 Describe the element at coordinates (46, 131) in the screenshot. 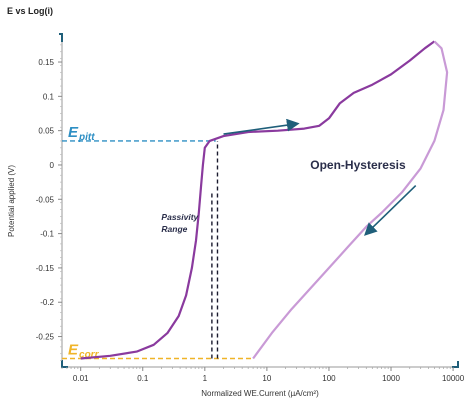

I see `y-tick-label: 0.05` at that location.